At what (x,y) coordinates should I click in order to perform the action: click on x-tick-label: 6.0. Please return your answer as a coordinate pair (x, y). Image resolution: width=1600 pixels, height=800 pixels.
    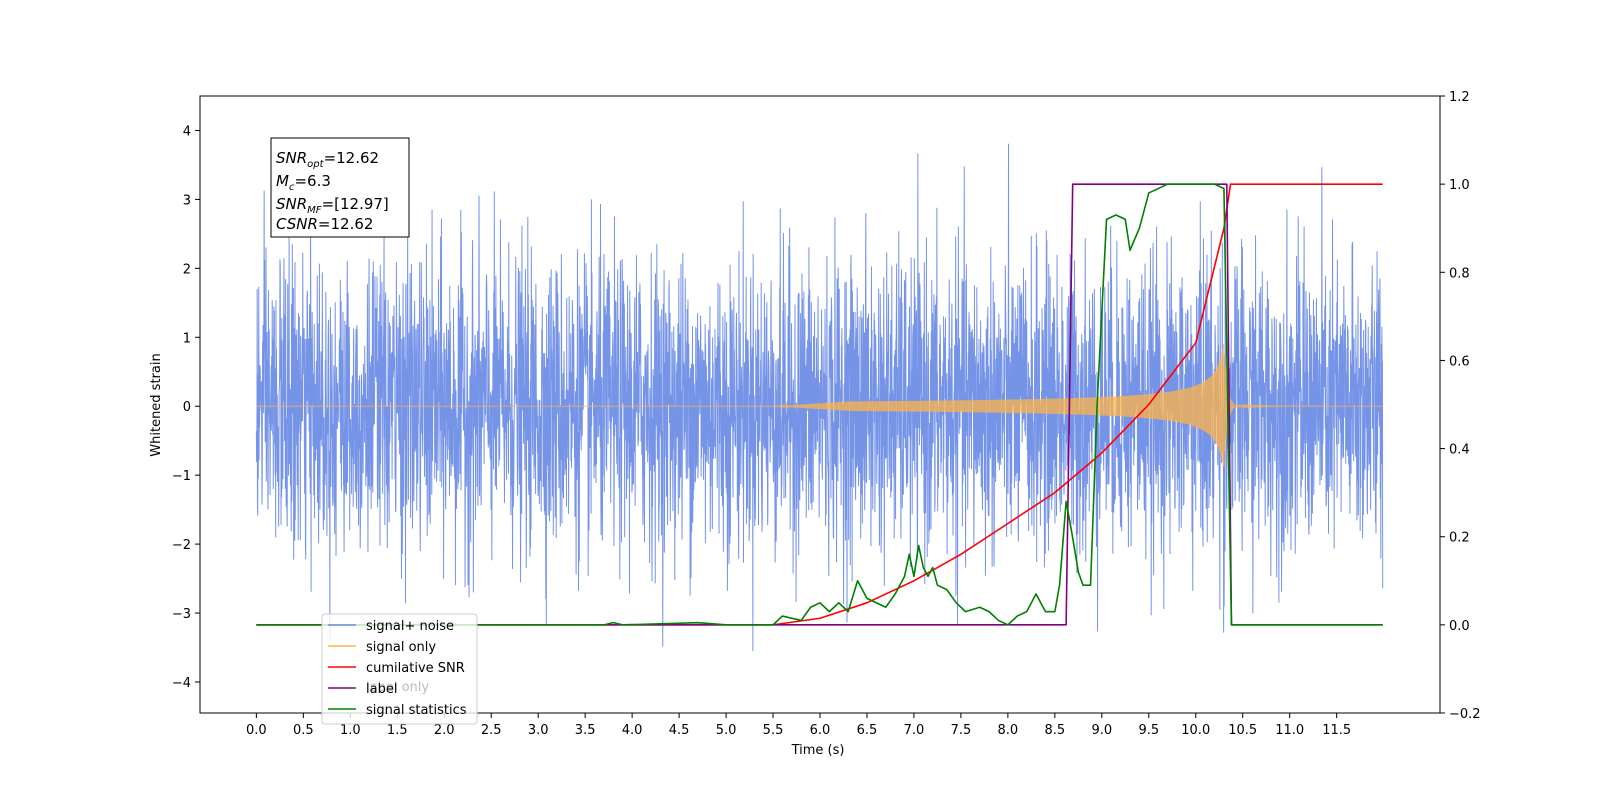
    Looking at the image, I should click on (820, 730).